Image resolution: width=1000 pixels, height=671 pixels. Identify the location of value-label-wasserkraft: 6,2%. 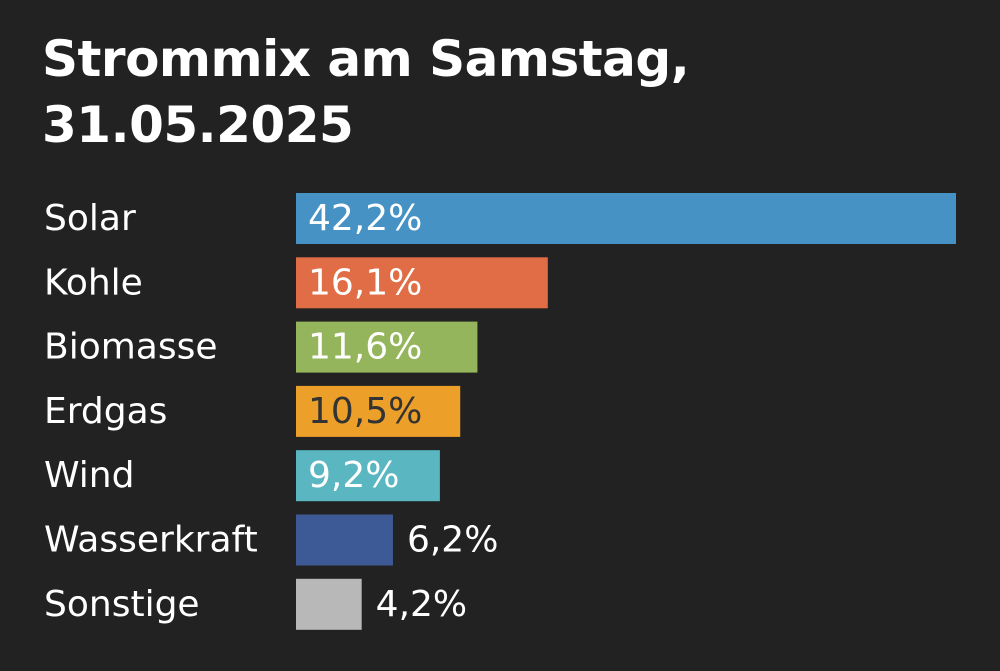
(452, 540).